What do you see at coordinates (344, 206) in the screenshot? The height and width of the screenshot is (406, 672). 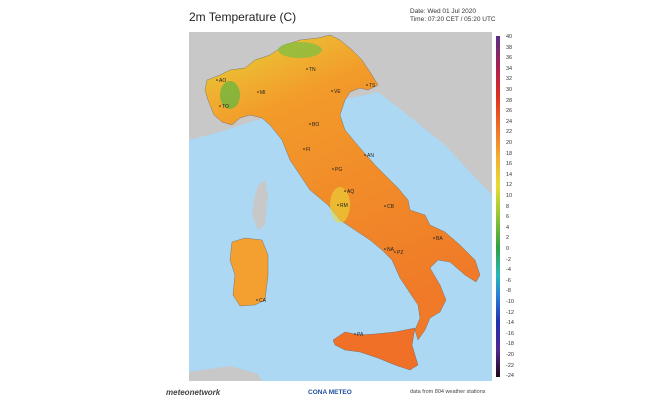 I see `city-label: RM` at bounding box center [344, 206].